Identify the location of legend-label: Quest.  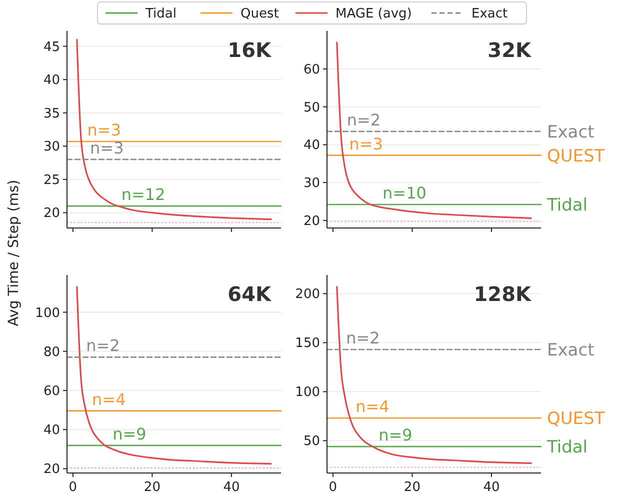
(259, 14).